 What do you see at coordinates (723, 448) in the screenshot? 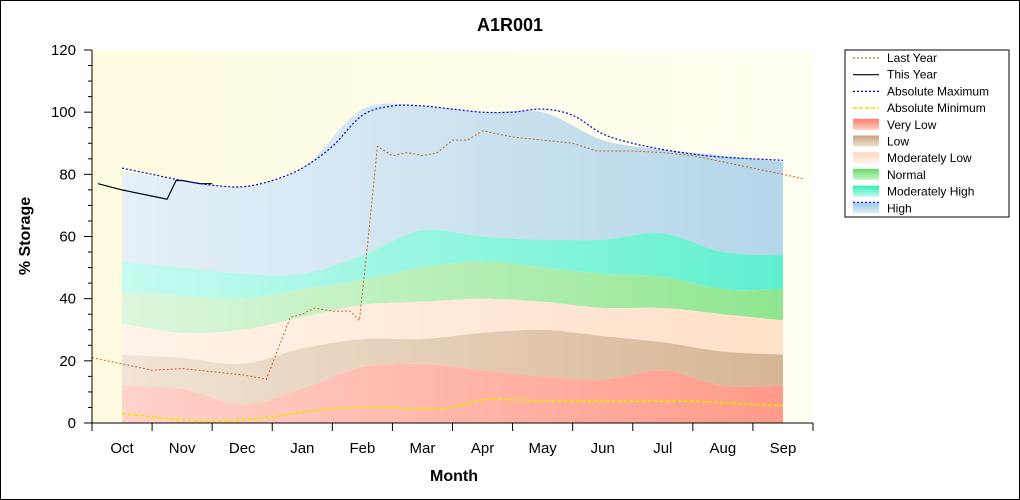
I see `x-tick-label: Aug` at bounding box center [723, 448].